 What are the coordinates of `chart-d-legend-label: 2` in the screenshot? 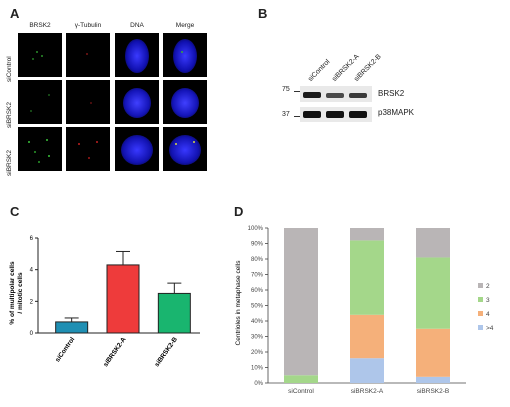 It's located at (488, 286).